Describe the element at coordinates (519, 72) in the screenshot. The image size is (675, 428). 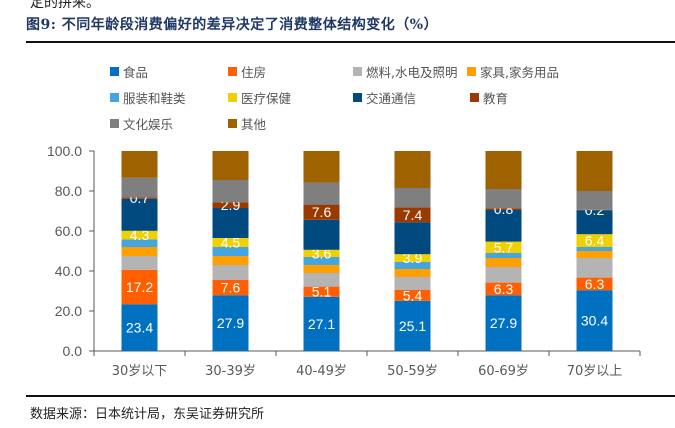
I see `legend-label: 家具,家务用品` at that location.